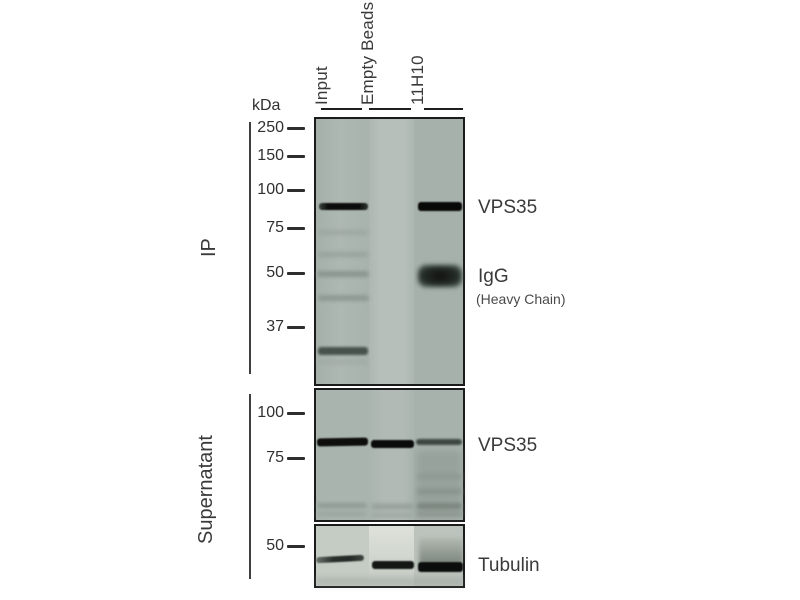  I want to click on lane-underline-empty-beads, so click(390, 109).